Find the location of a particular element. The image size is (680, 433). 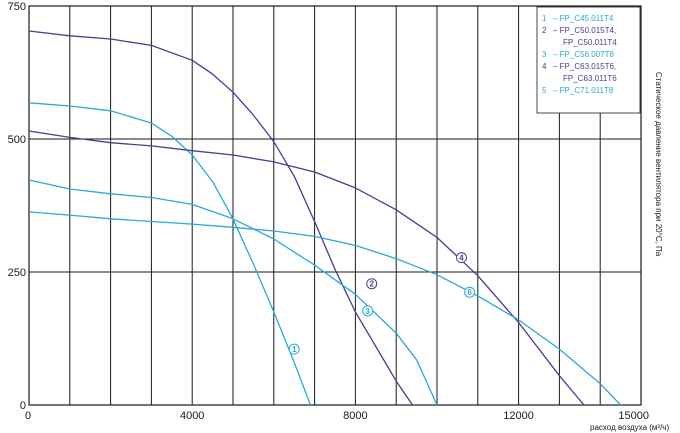

curve-marker-label: 3 is located at coordinates (367, 311).